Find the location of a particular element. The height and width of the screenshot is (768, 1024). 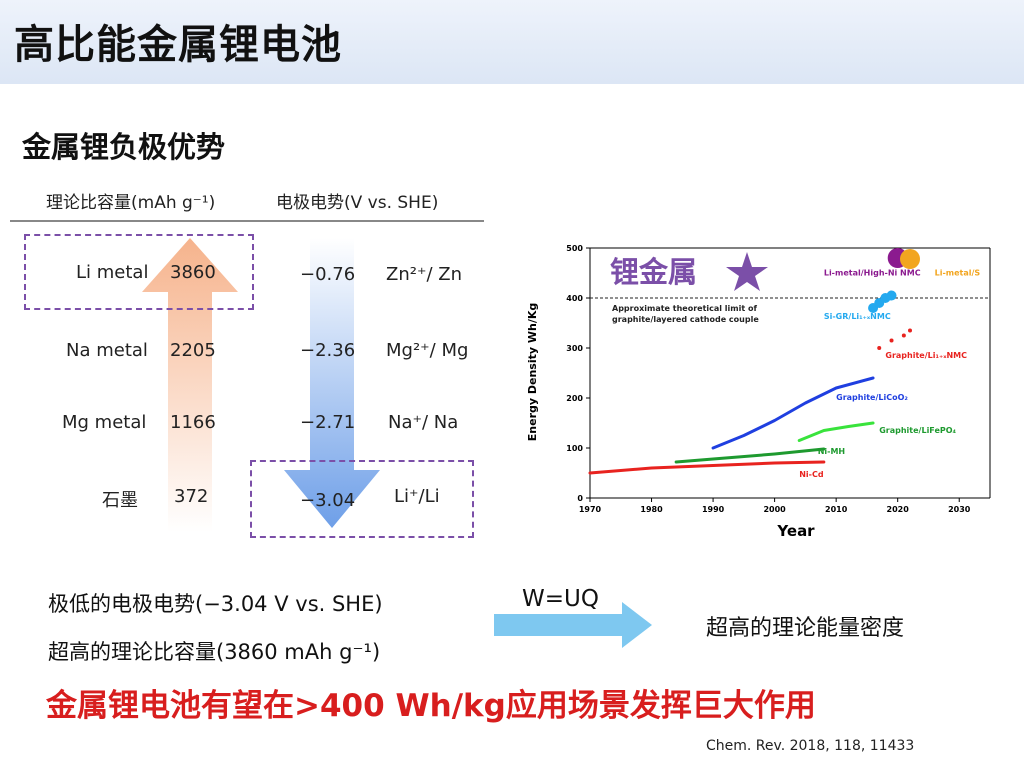

series-label: Ni-MH is located at coordinates (831, 451).